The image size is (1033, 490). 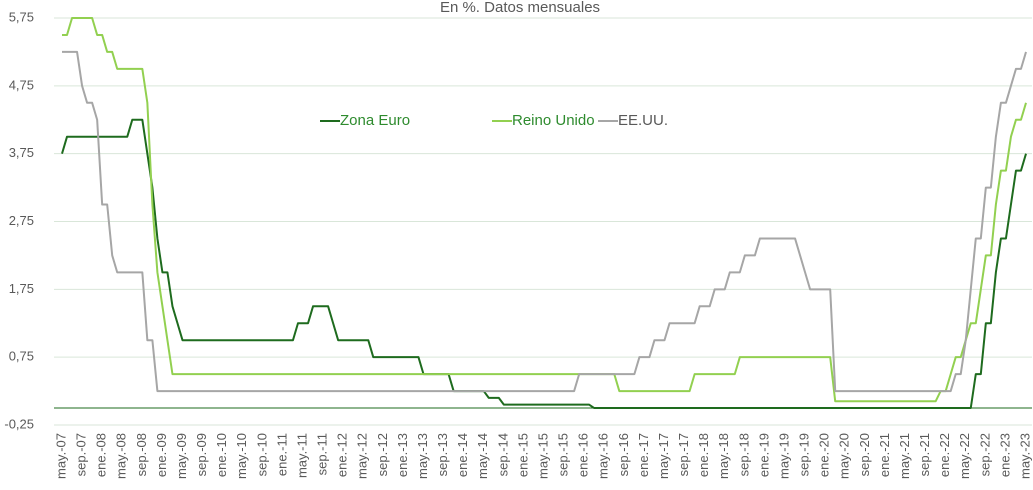 What do you see at coordinates (382, 454) in the screenshot?
I see `x-tick-label: sep.-12` at bounding box center [382, 454].